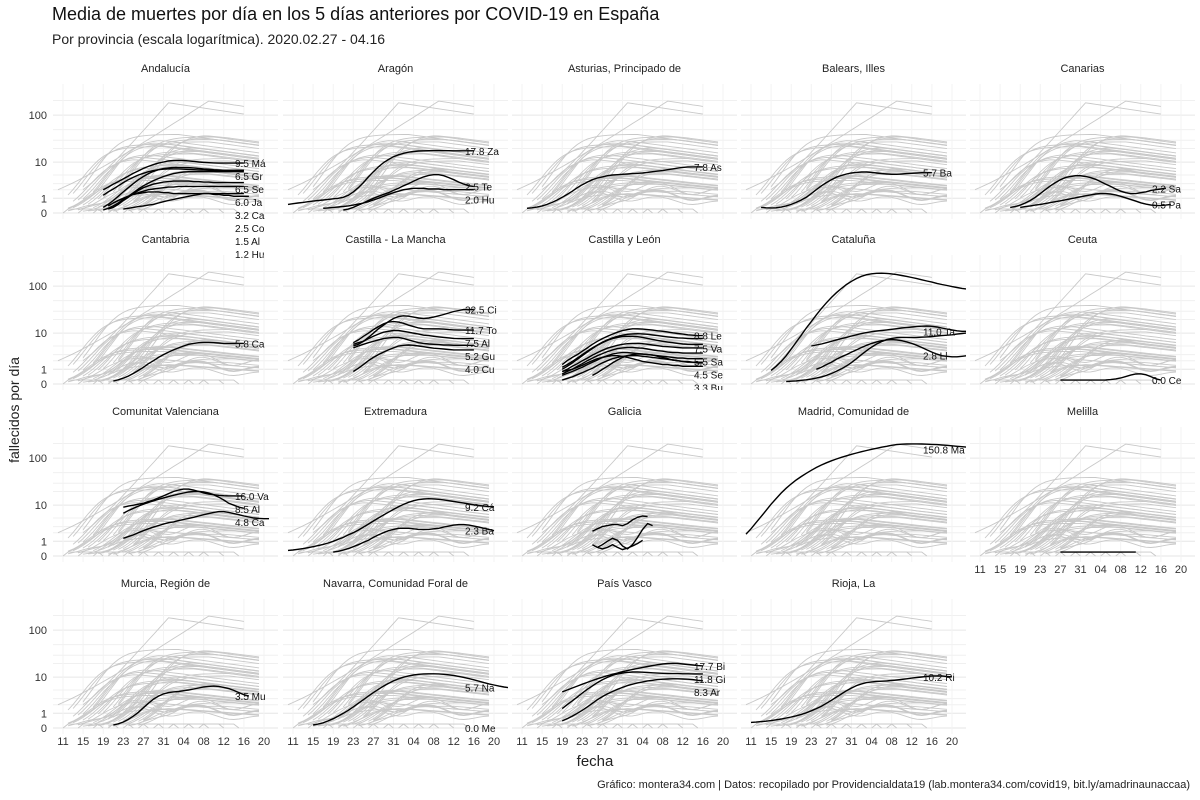 This screenshot has width=1200, height=800. What do you see at coordinates (143, 742) in the screenshot?
I see `x-tick-label: 27` at bounding box center [143, 742].